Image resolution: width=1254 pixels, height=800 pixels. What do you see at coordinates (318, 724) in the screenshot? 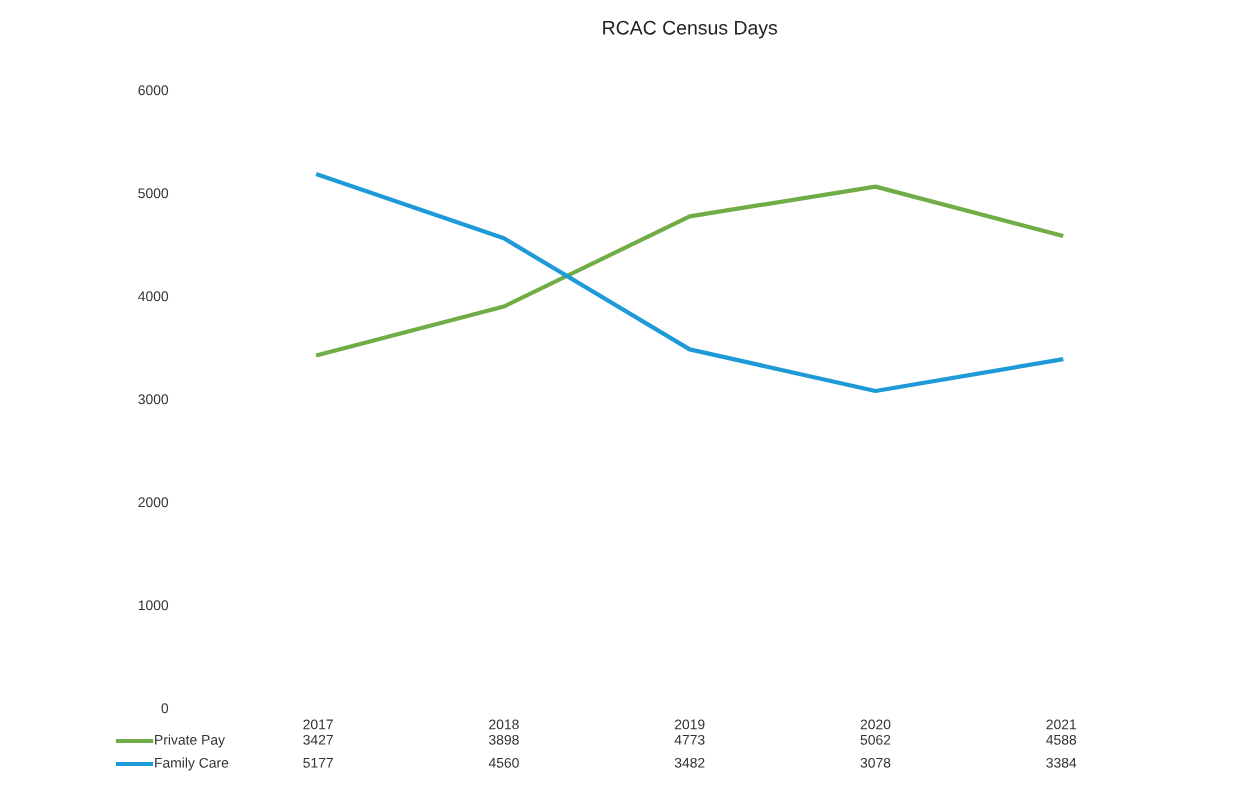
I see `x-tick-label: 2017` at bounding box center [318, 724].